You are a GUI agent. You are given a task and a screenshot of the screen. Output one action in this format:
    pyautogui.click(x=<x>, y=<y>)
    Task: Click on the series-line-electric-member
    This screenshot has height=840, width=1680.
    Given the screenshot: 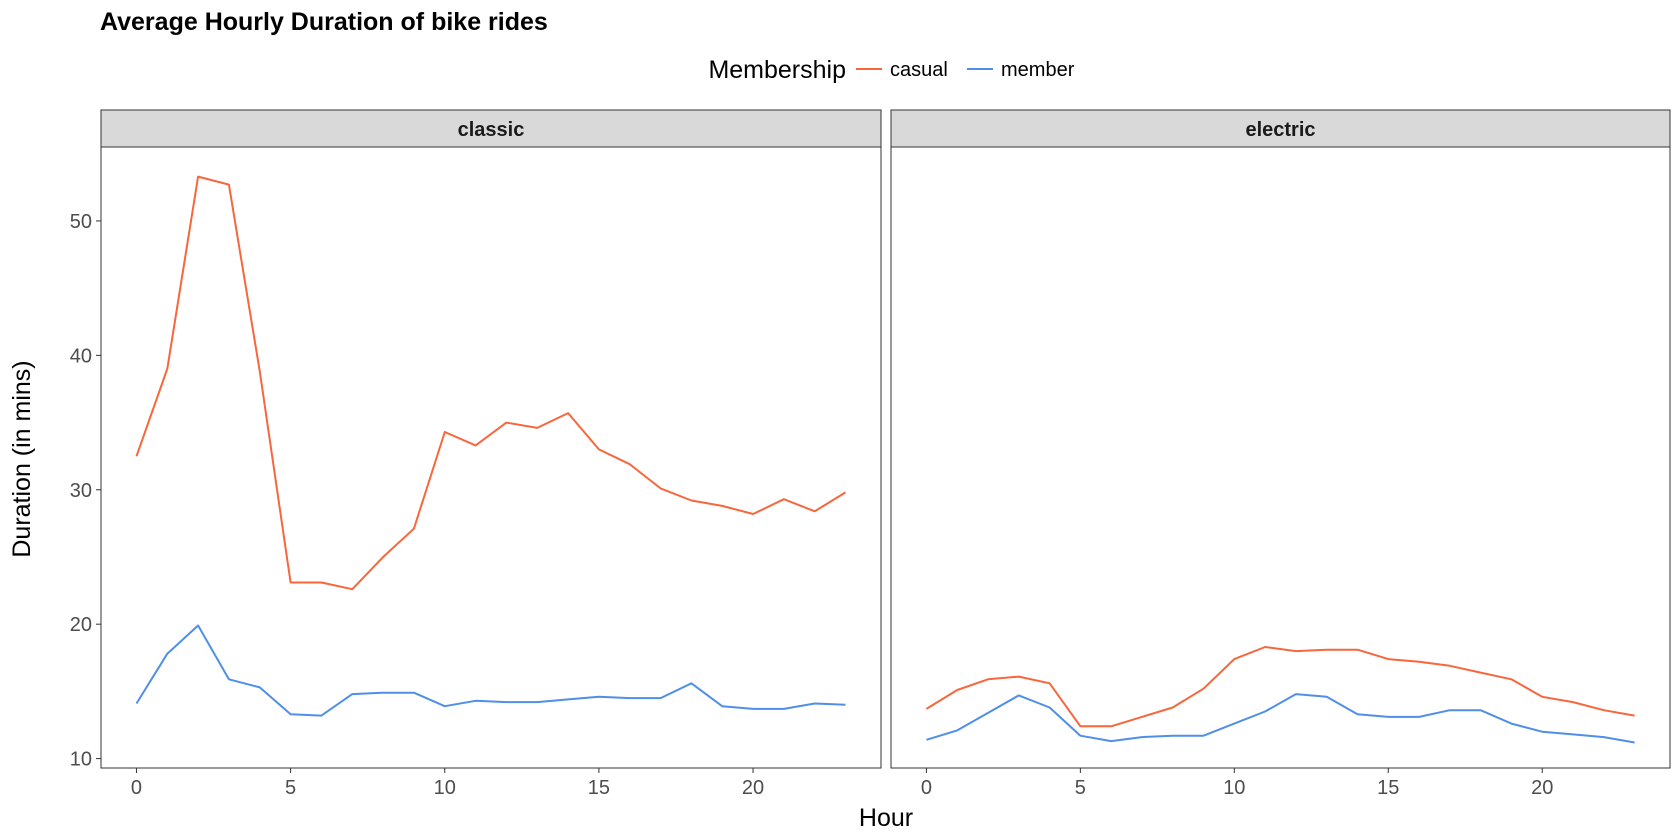 What is the action you would take?
    pyautogui.click(x=1280, y=718)
    